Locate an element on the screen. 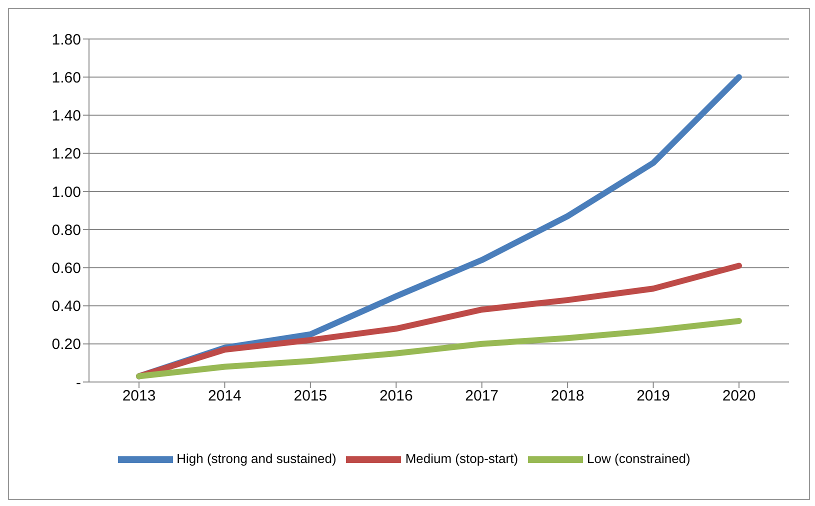 This screenshot has height=506, width=815. x-tick-label: 2019 is located at coordinates (653, 396).